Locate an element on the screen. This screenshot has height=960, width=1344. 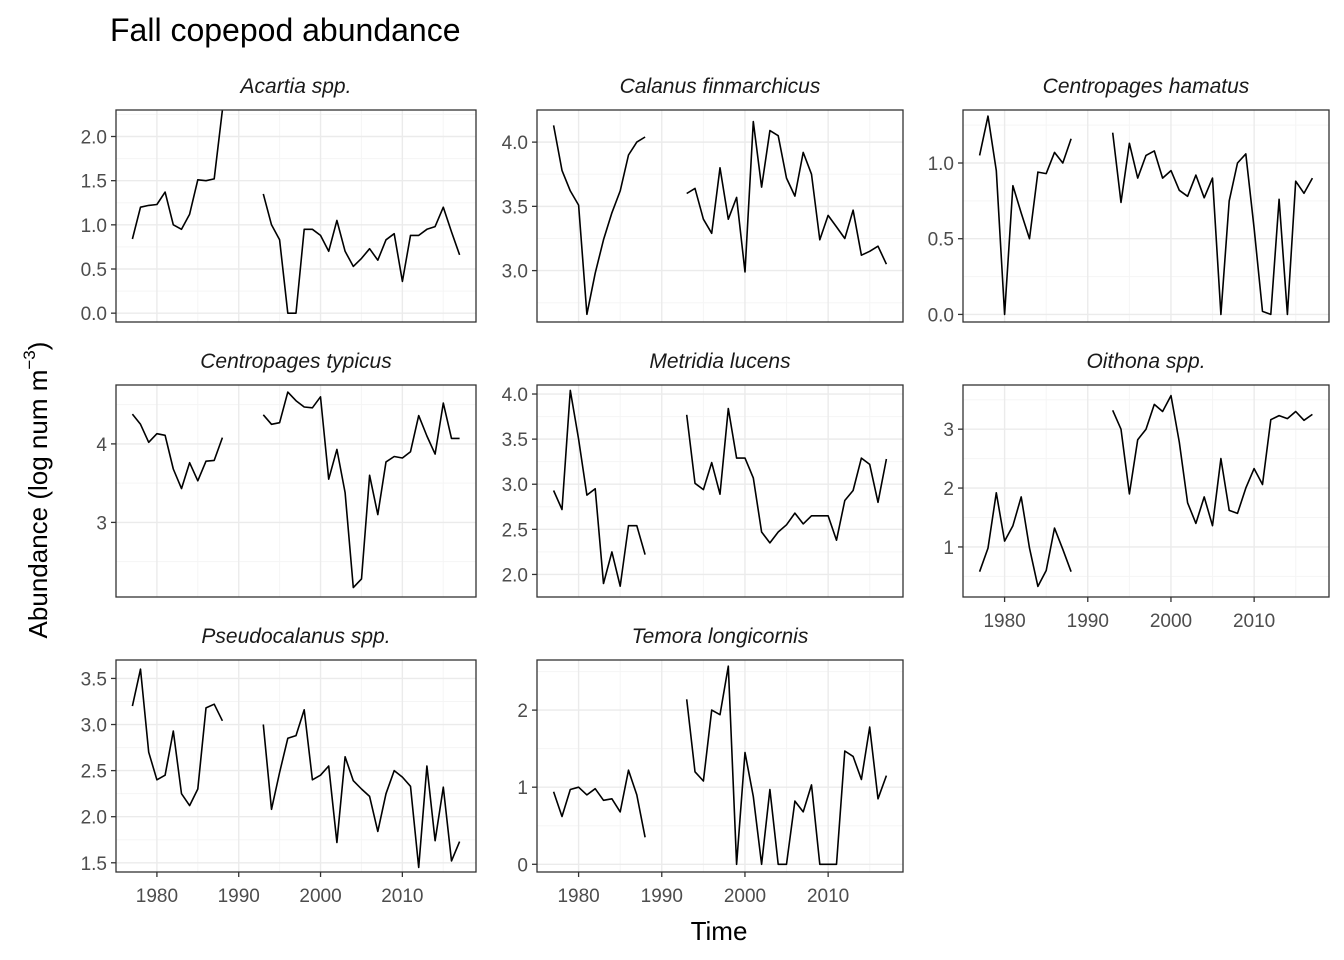
panel-oithona-spp: Oithona spp. 1 2 3 1980 1990 2000 2010 is located at coordinates (1136, 491).